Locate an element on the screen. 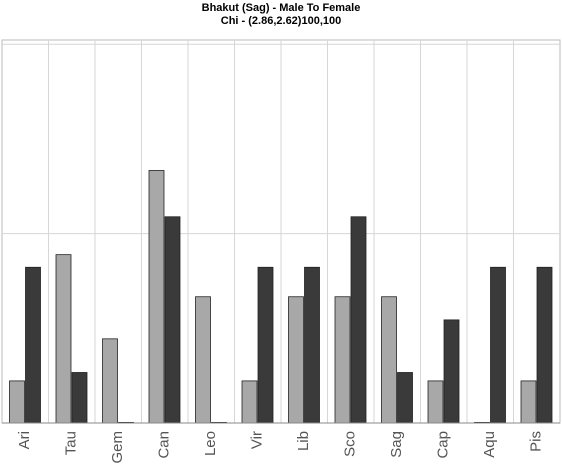 The image size is (562, 472). bar-series-2-sag is located at coordinates (405, 398).